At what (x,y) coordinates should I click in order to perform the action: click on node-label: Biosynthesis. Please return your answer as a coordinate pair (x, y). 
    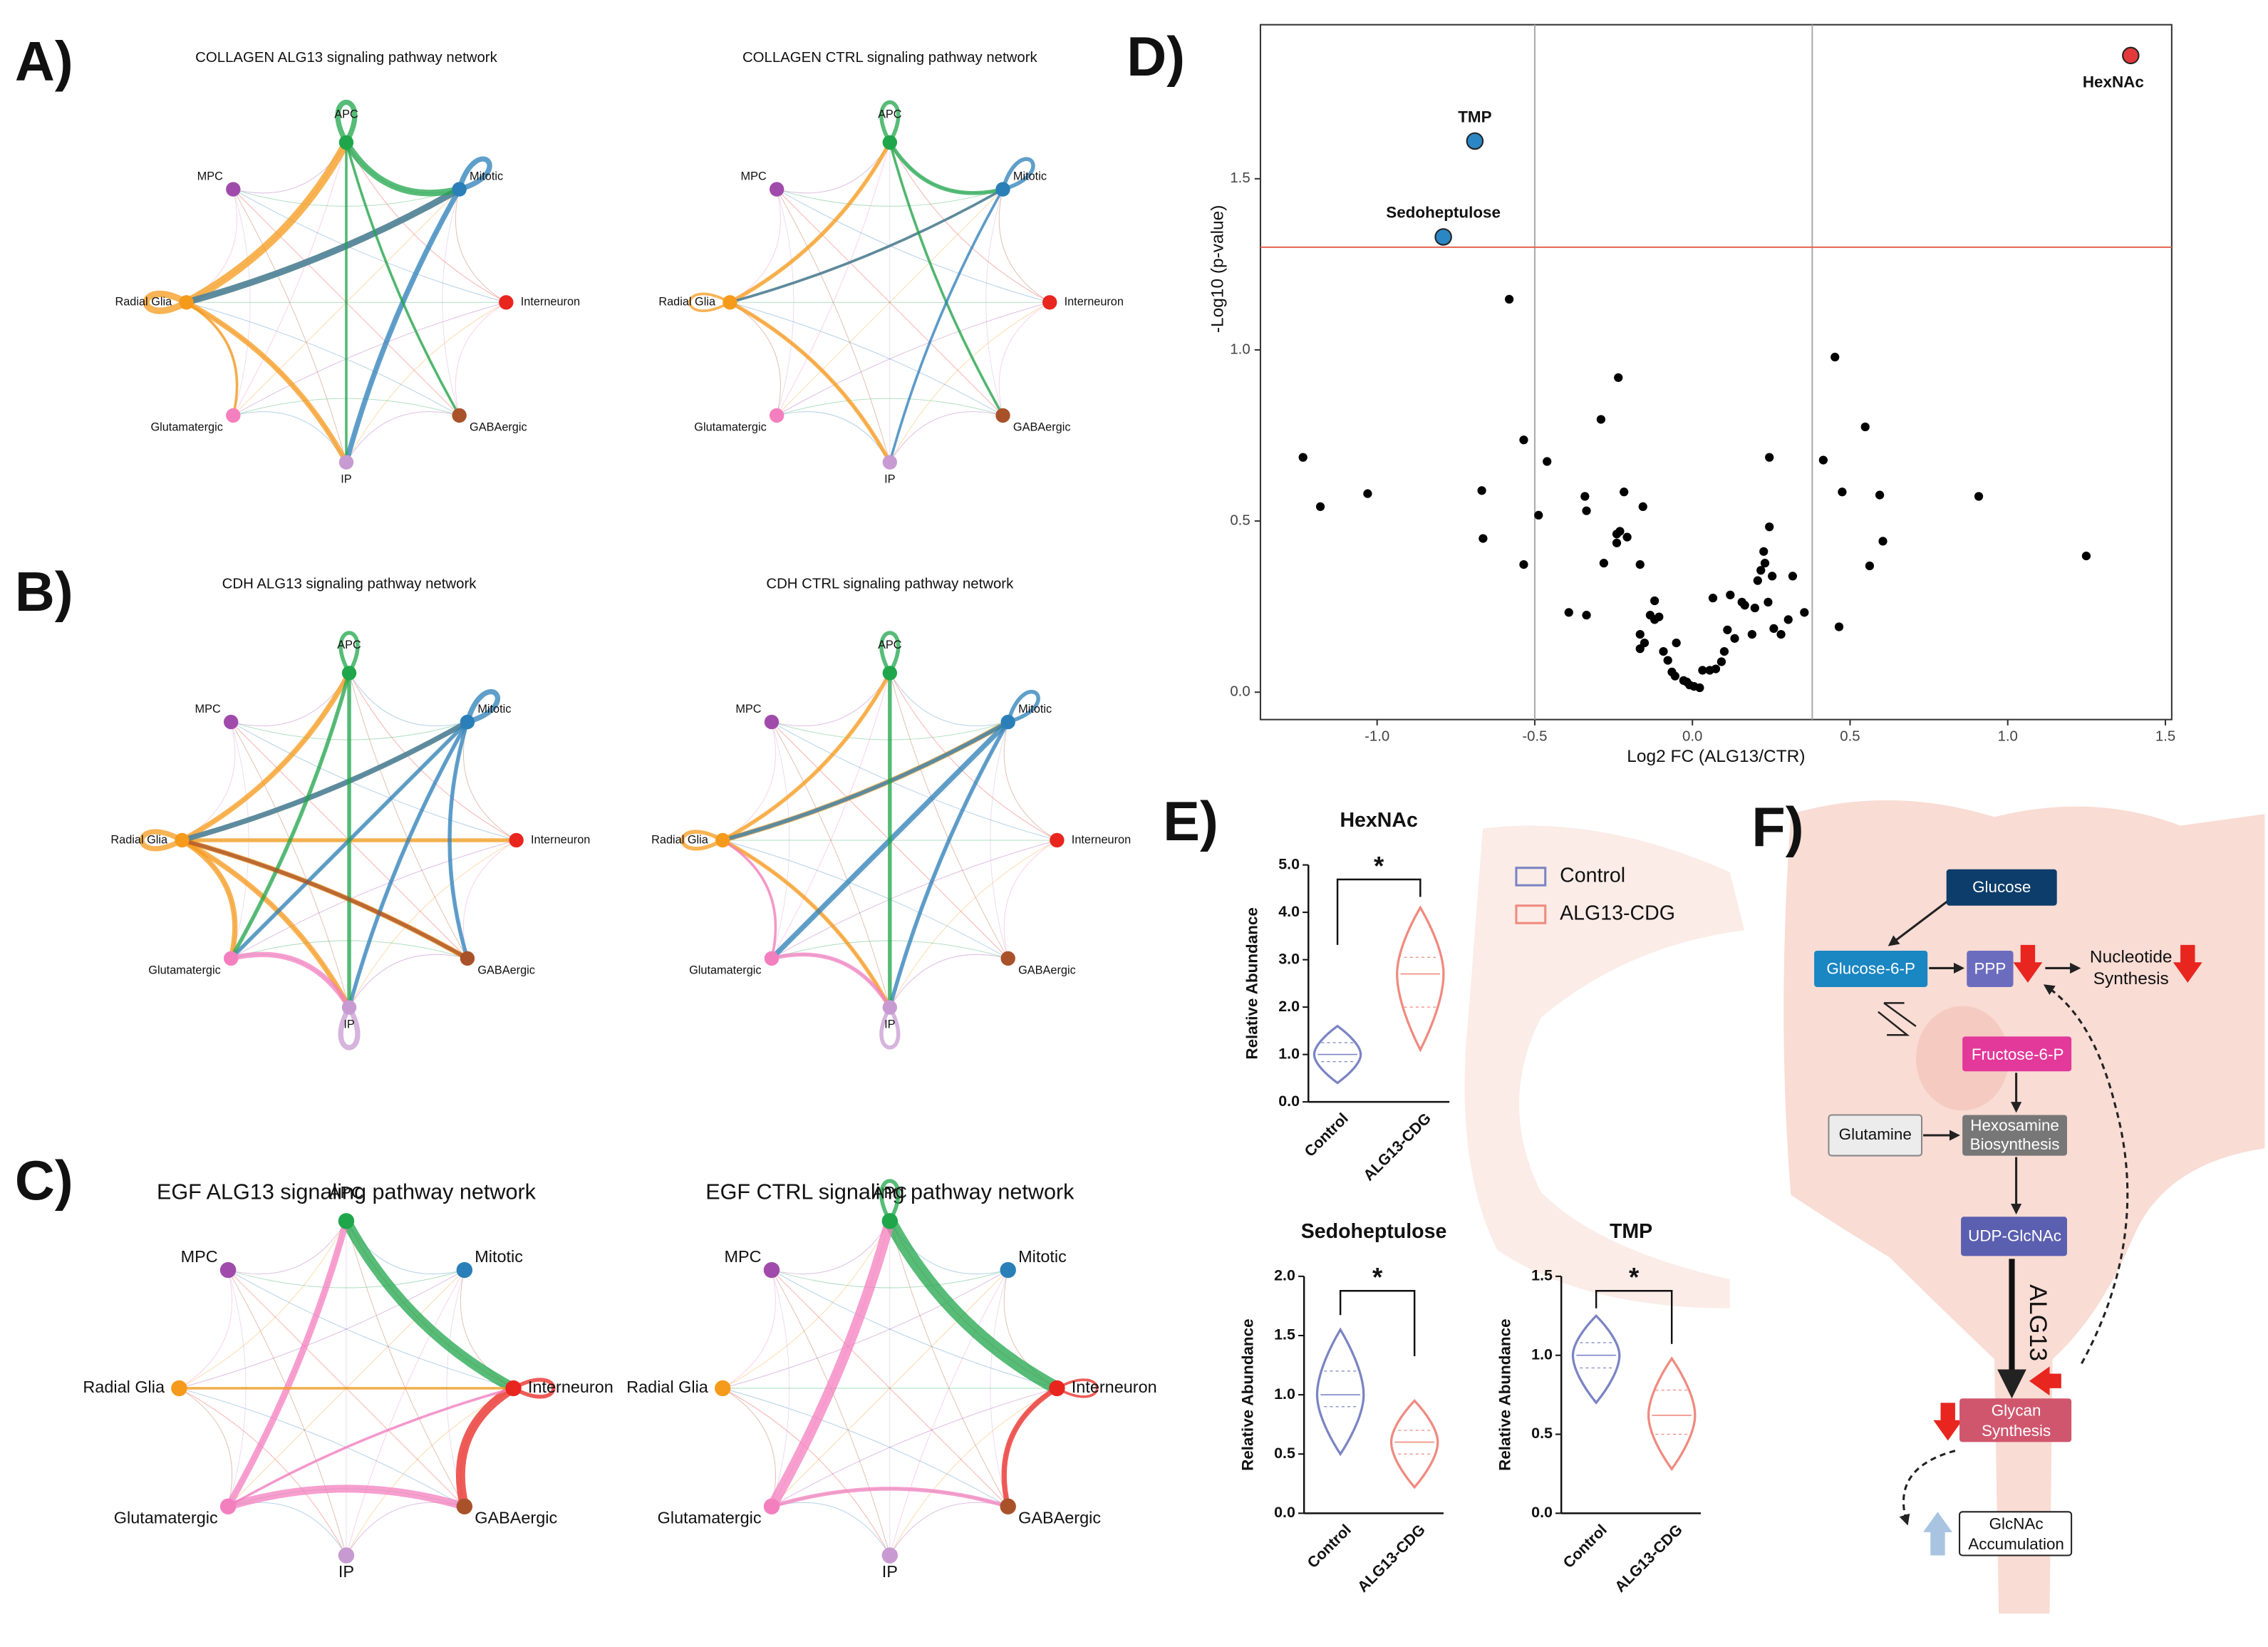
    Looking at the image, I should click on (2015, 1144).